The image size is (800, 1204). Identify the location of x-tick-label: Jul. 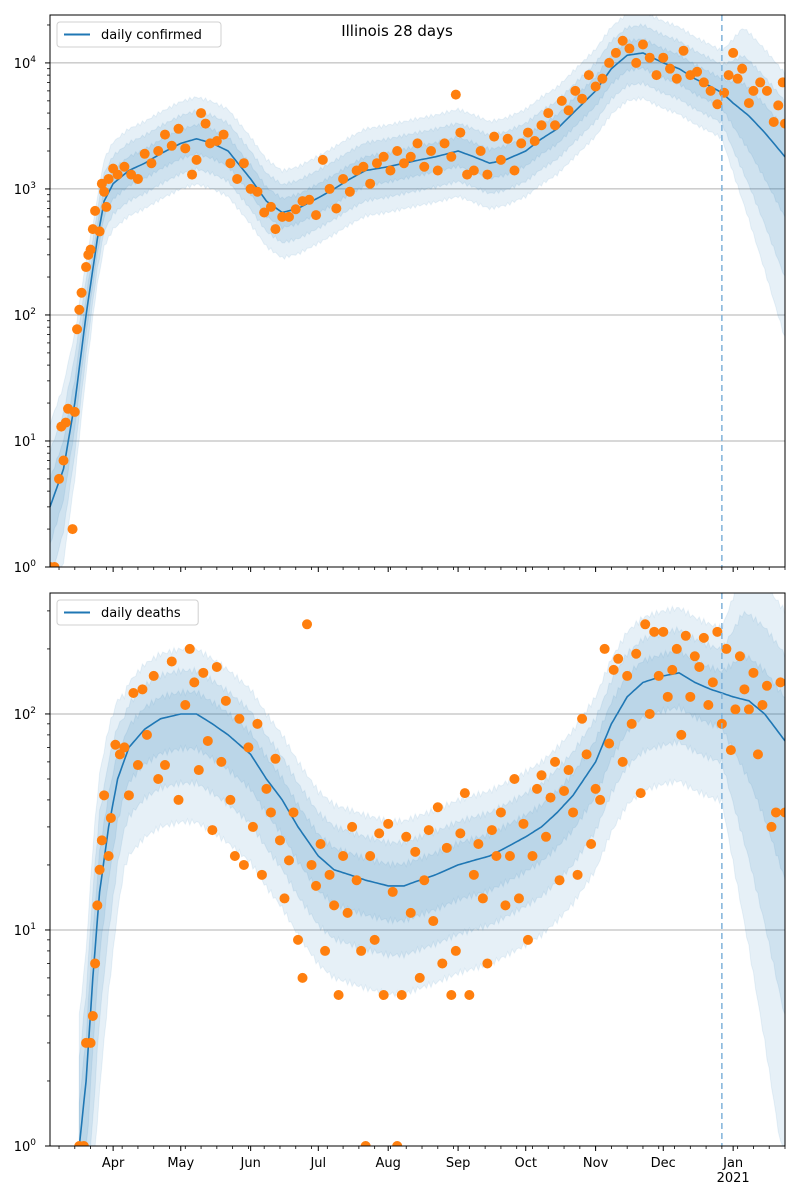
(317, 1163).